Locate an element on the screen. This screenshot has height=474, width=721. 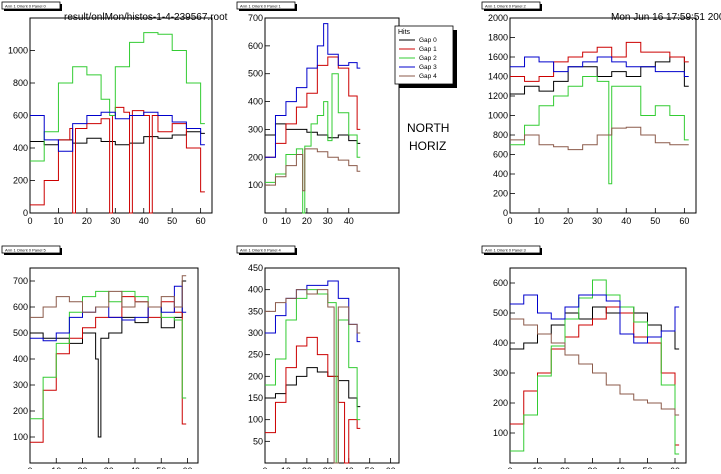
panel-title: Arm 1 Orient 0 Panel 0 is located at coordinates (25, 6).